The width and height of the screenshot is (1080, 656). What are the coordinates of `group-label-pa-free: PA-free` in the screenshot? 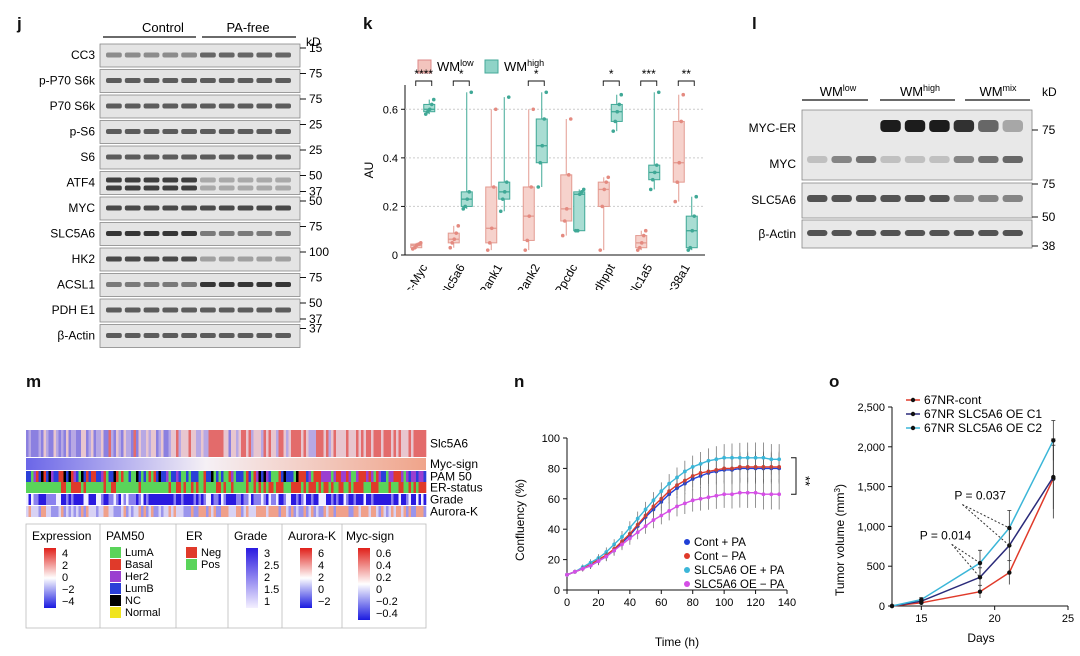 It's located at (247, 27).